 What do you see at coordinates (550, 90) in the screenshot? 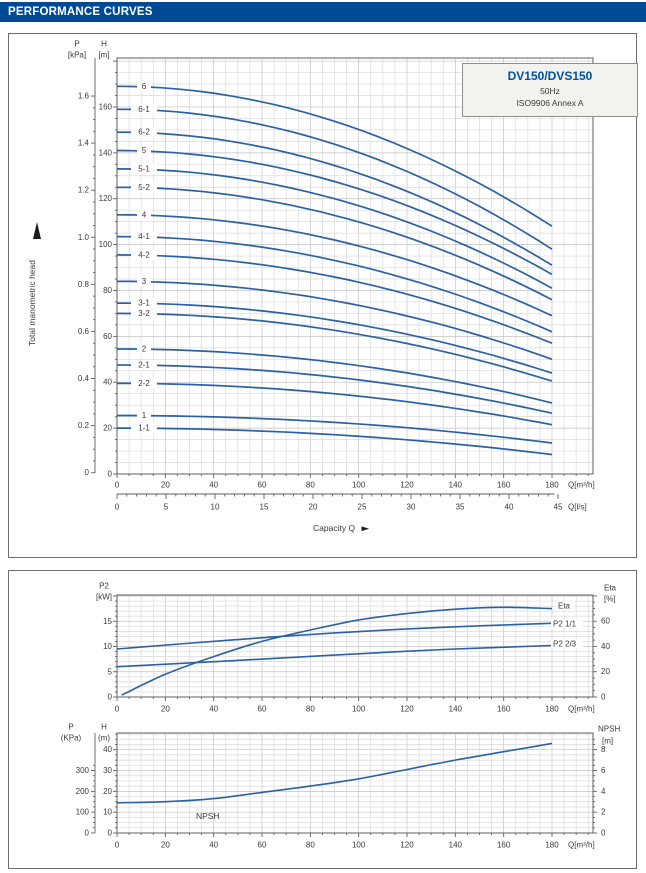
I see `pump-info-box: DV150/DVS150 50Hz ISO9906 Annex A` at bounding box center [550, 90].